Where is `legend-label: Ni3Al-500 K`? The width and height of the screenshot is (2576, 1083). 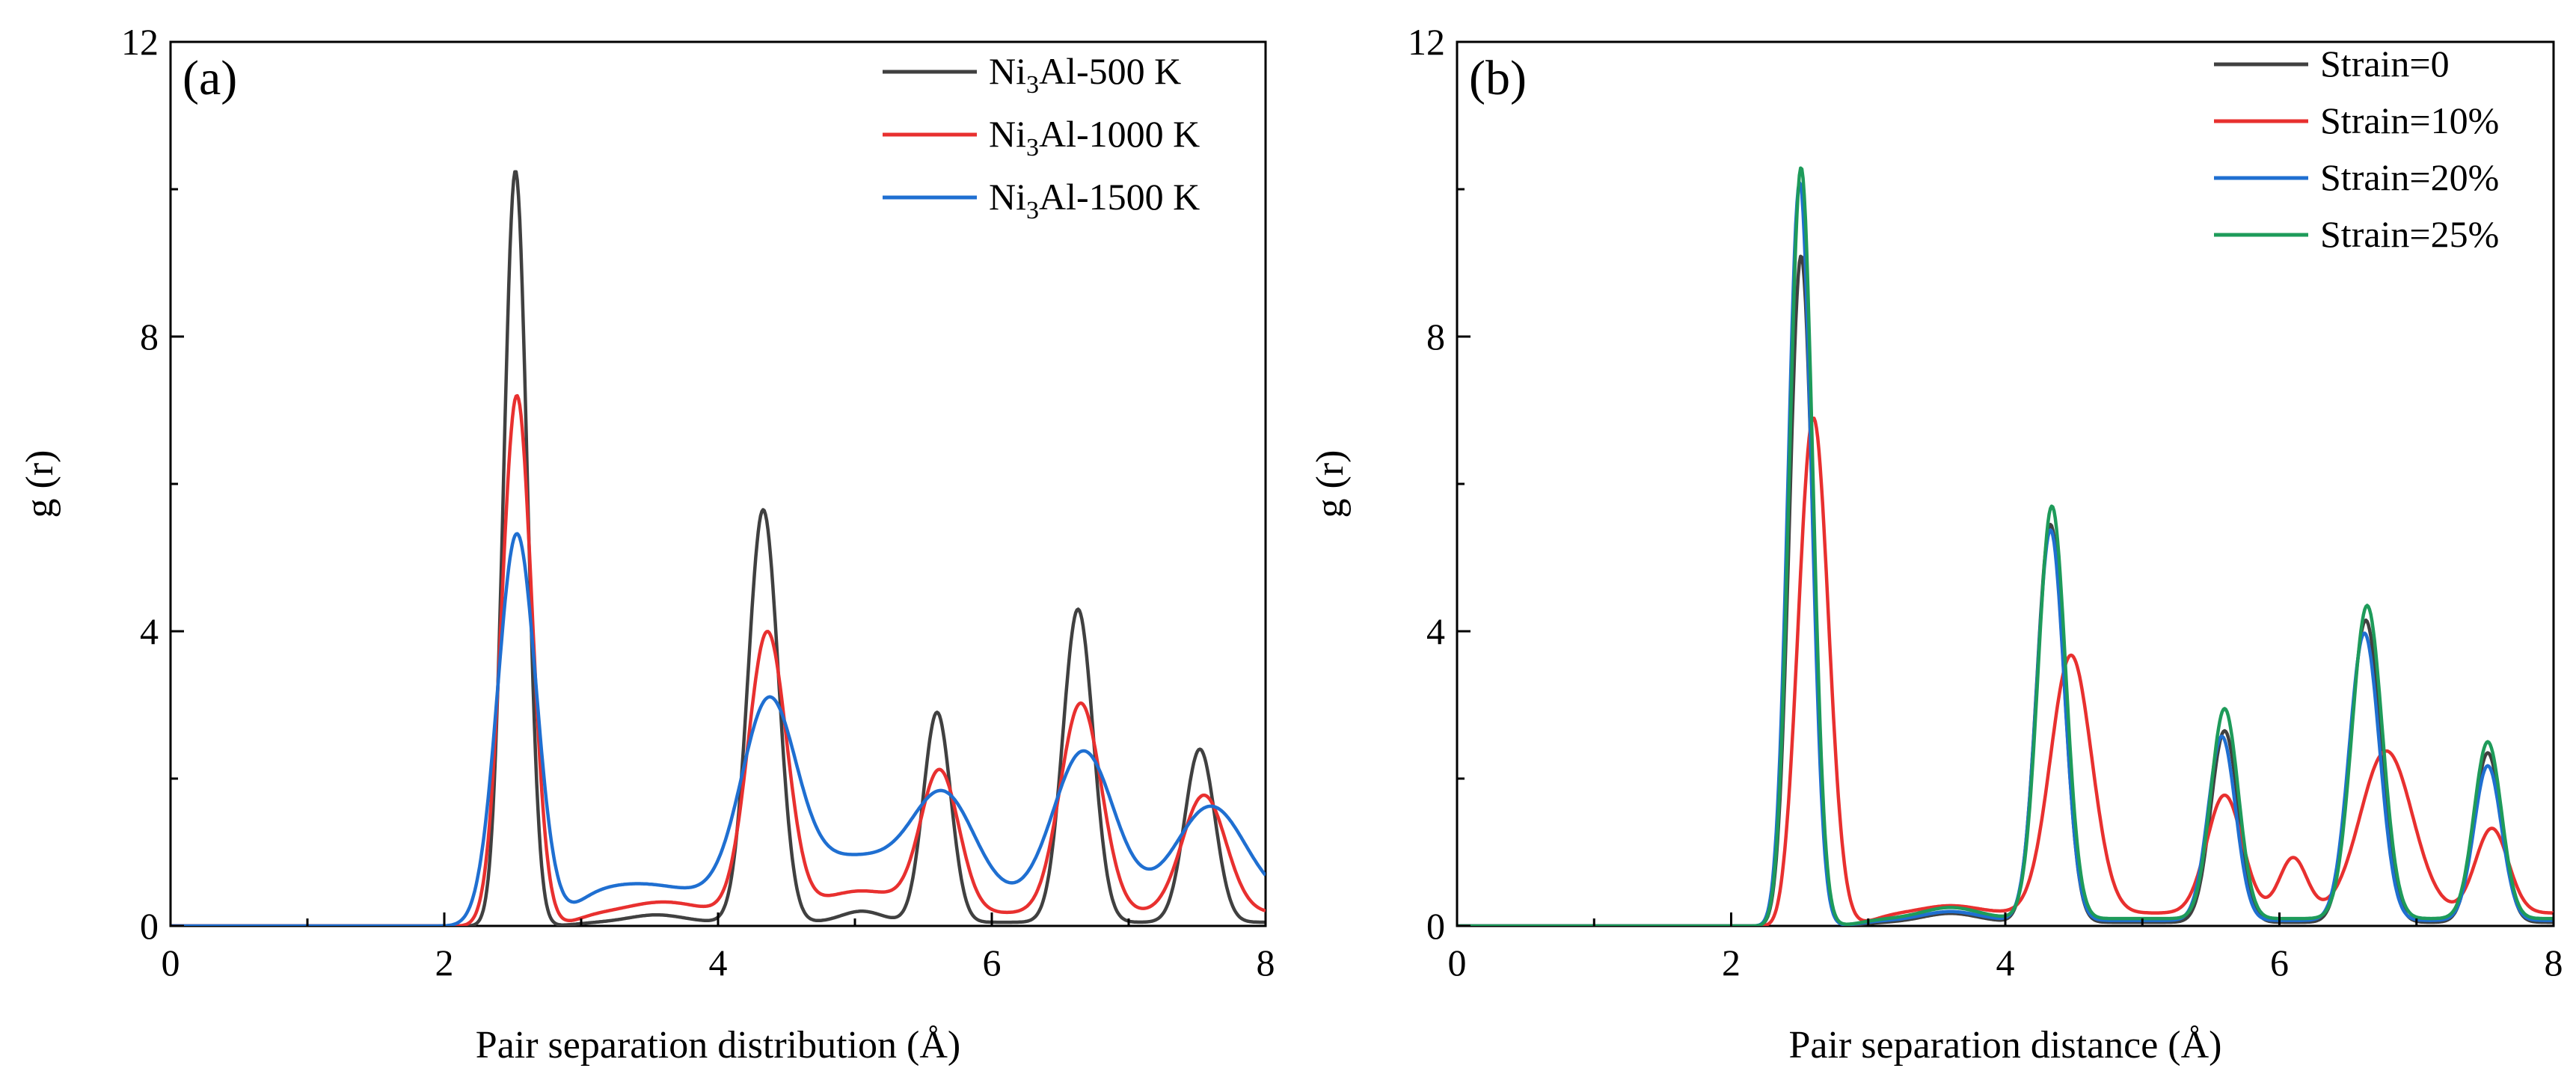
legend-label: Ni3Al-500 K is located at coordinates (1085, 74).